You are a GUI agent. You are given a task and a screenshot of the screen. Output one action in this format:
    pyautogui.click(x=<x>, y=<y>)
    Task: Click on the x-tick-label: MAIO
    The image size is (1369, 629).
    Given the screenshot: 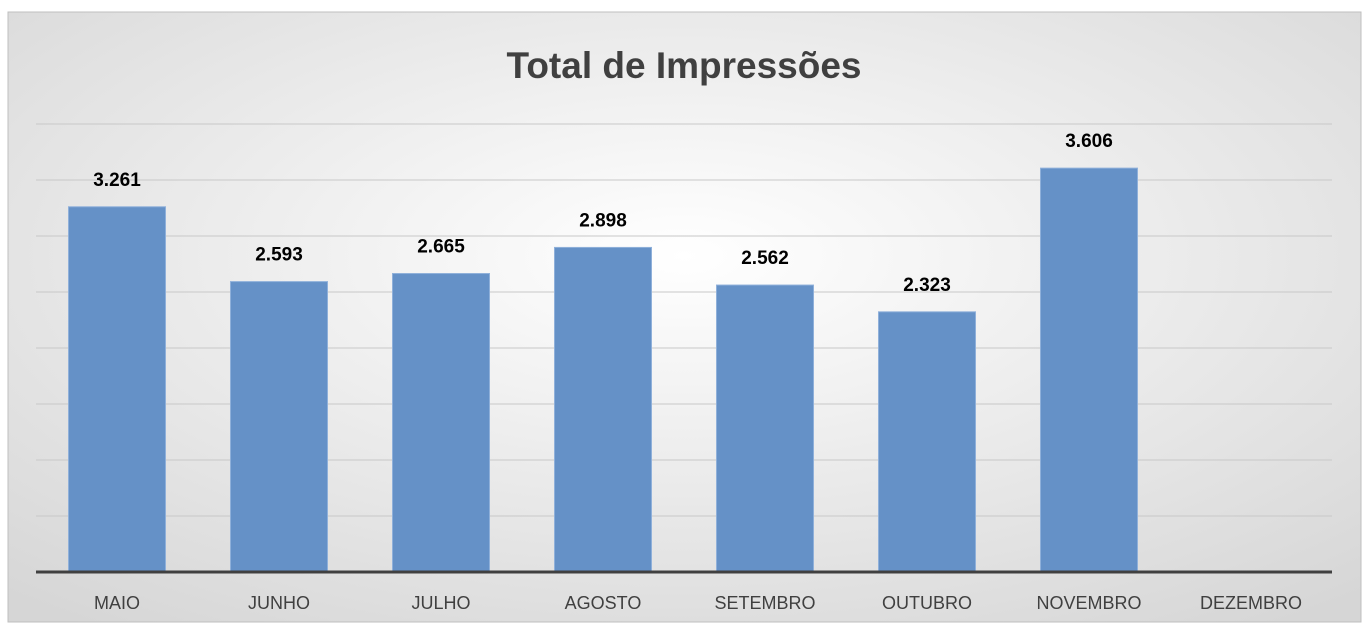 What is the action you would take?
    pyautogui.click(x=117, y=603)
    